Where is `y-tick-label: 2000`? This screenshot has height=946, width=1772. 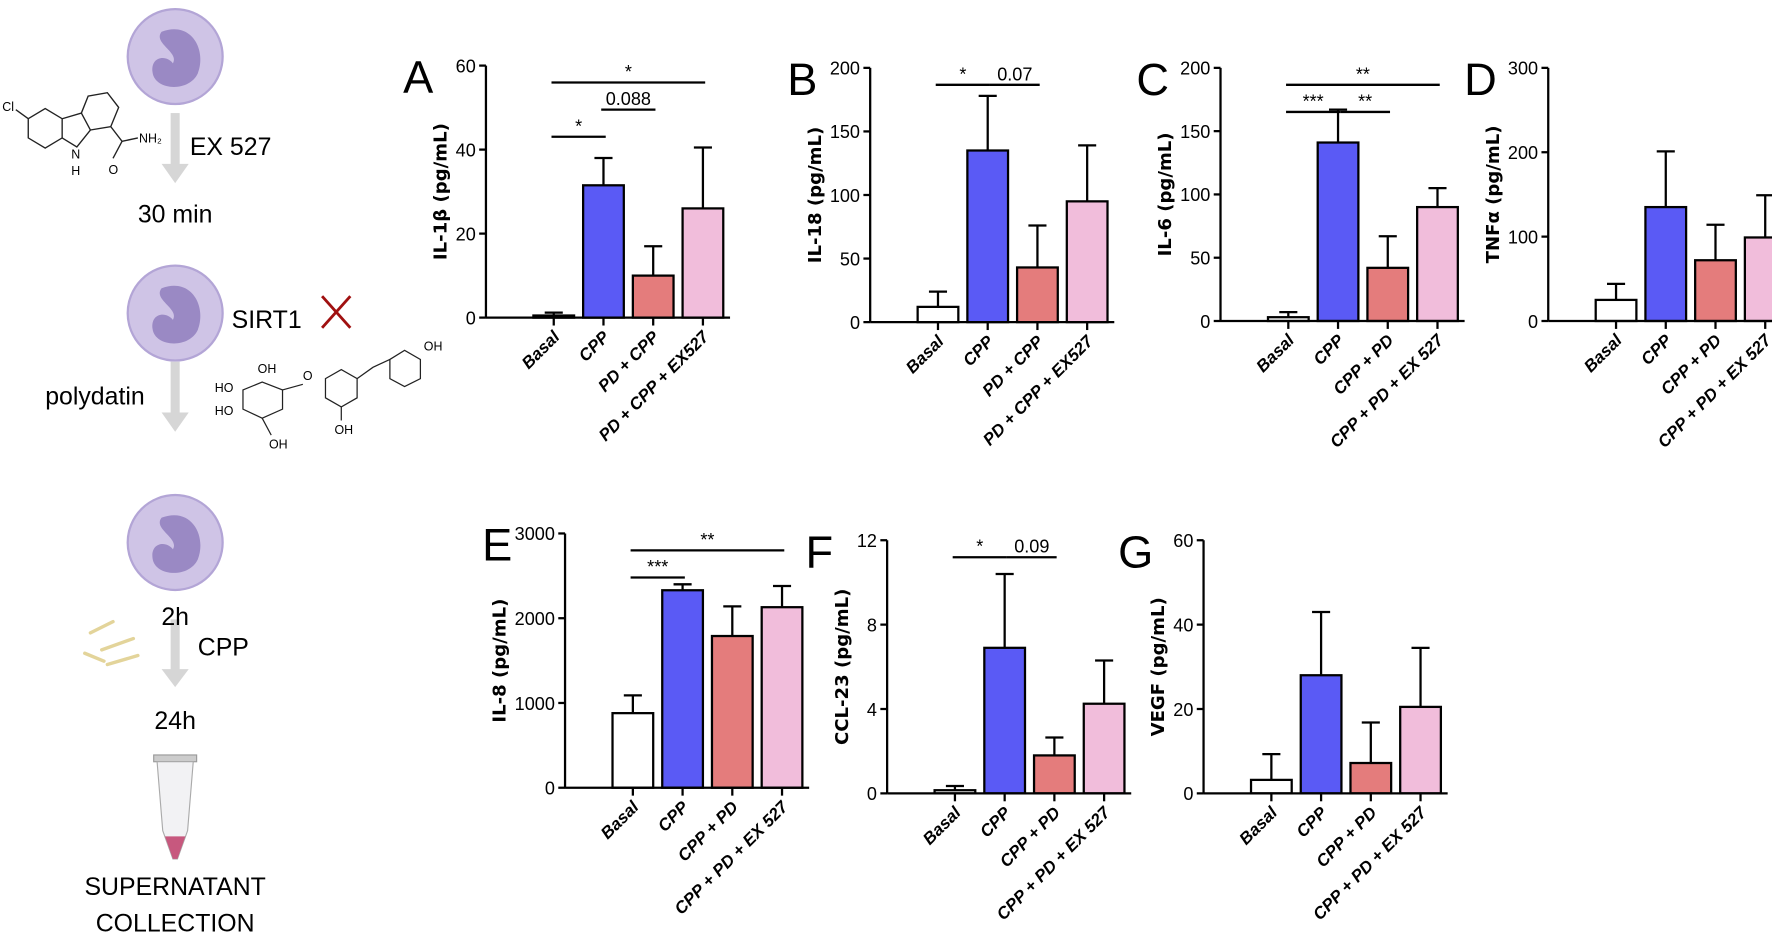 y-tick-label: 2000 is located at coordinates (535, 619).